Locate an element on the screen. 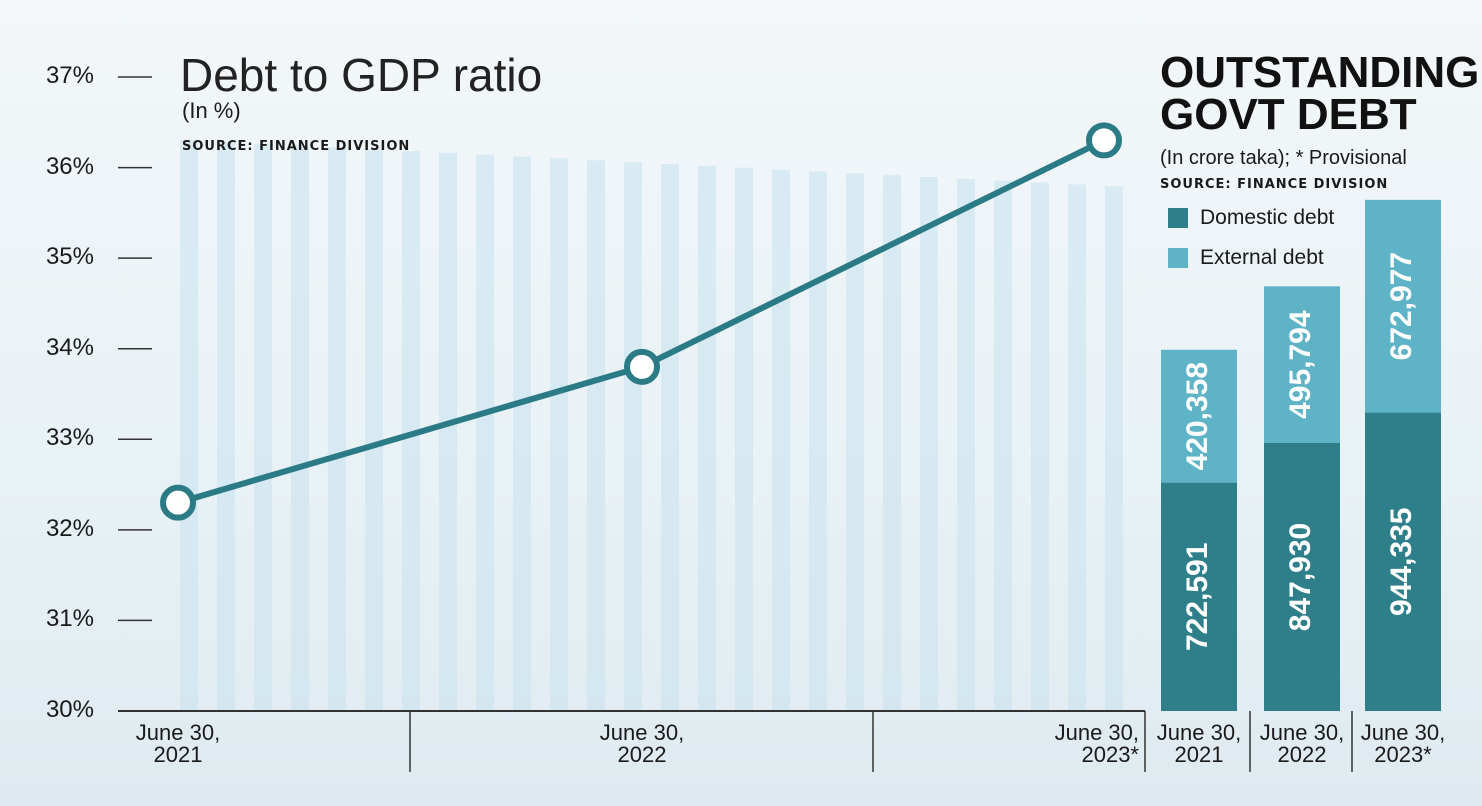  y-tick-label: 34% is located at coordinates (69, 347).